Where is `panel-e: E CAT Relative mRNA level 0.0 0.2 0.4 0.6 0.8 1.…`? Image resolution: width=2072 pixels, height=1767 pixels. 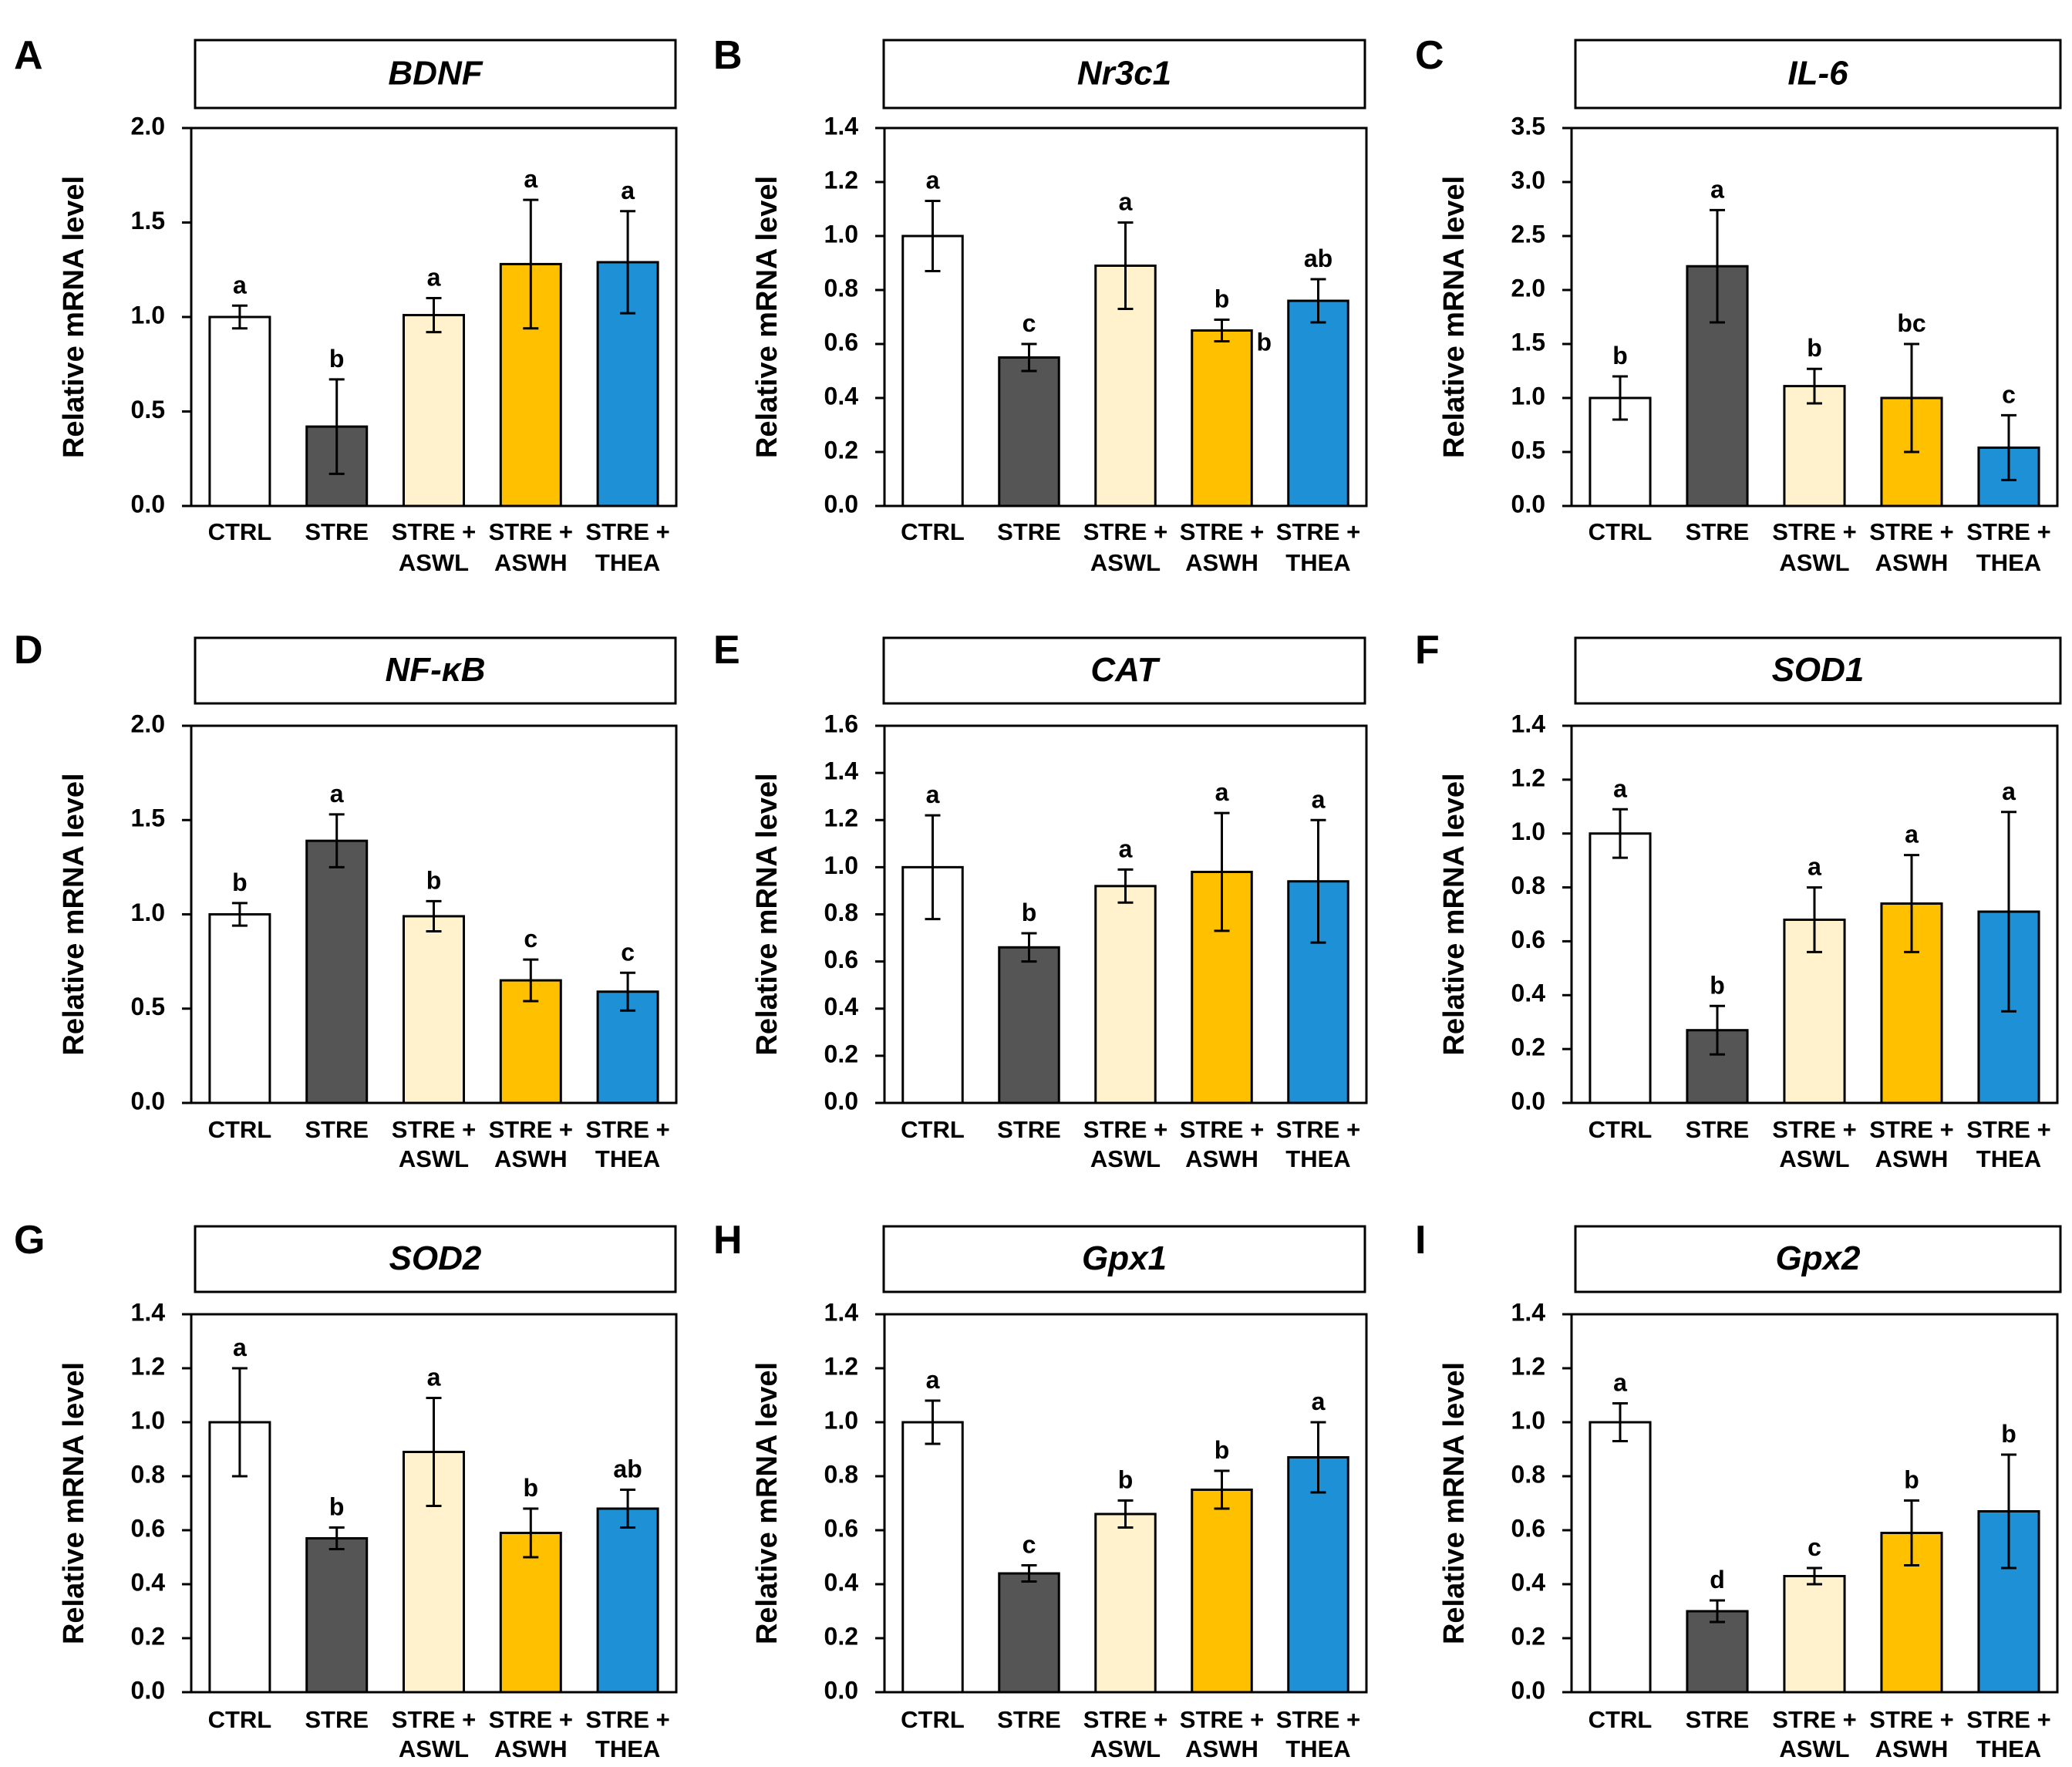 panel-e: E CAT Relative mRNA level 0.0 0.2 0.4 0.6 0.8 1.… is located at coordinates (1040, 900).